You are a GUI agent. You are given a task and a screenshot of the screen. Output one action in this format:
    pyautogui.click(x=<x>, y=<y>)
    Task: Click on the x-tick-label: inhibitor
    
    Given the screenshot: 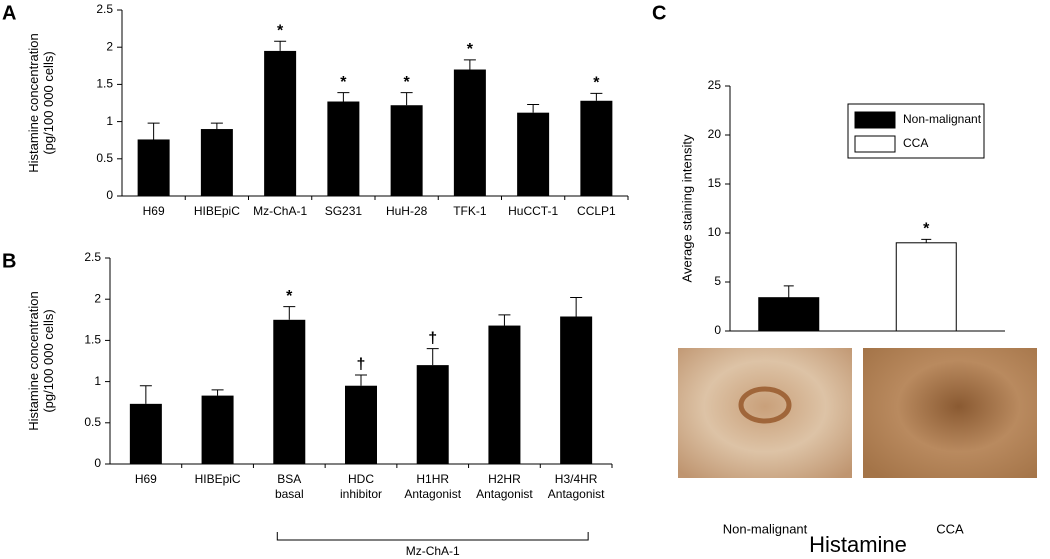 What is the action you would take?
    pyautogui.click(x=361, y=494)
    